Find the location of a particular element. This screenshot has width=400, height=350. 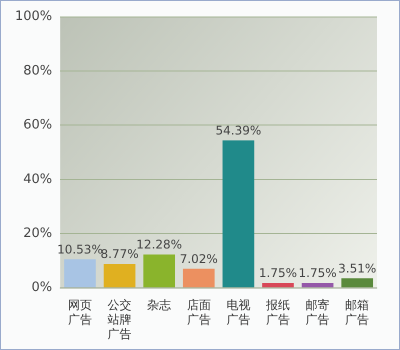

data-label: 8.77% is located at coordinates (119, 254).